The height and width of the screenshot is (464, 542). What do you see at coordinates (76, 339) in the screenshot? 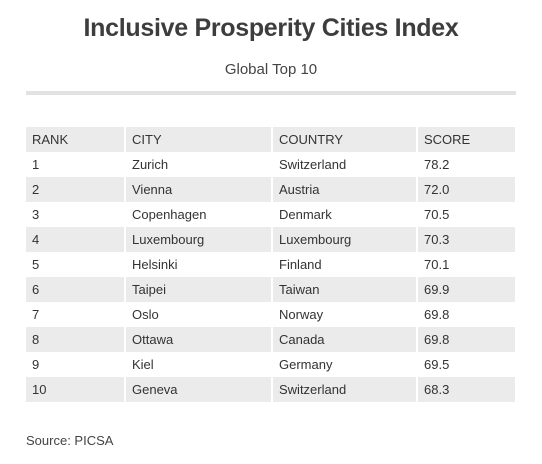
I see `cell-rank: 8` at bounding box center [76, 339].